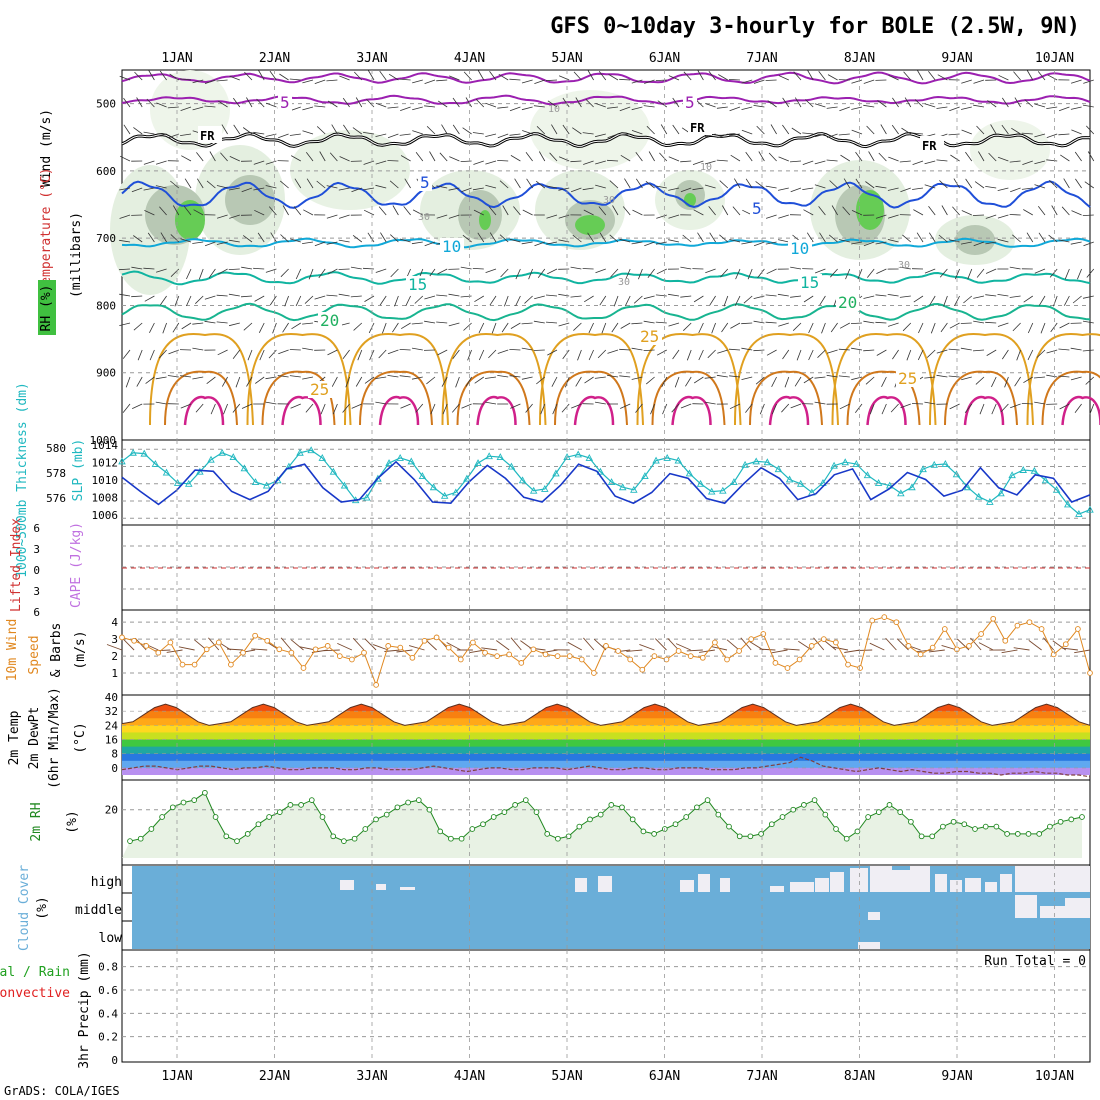 The image size is (1100, 1100). What do you see at coordinates (76, 255) in the screenshot?
I see `ylabel-millibars: (millibars)` at bounding box center [76, 255].